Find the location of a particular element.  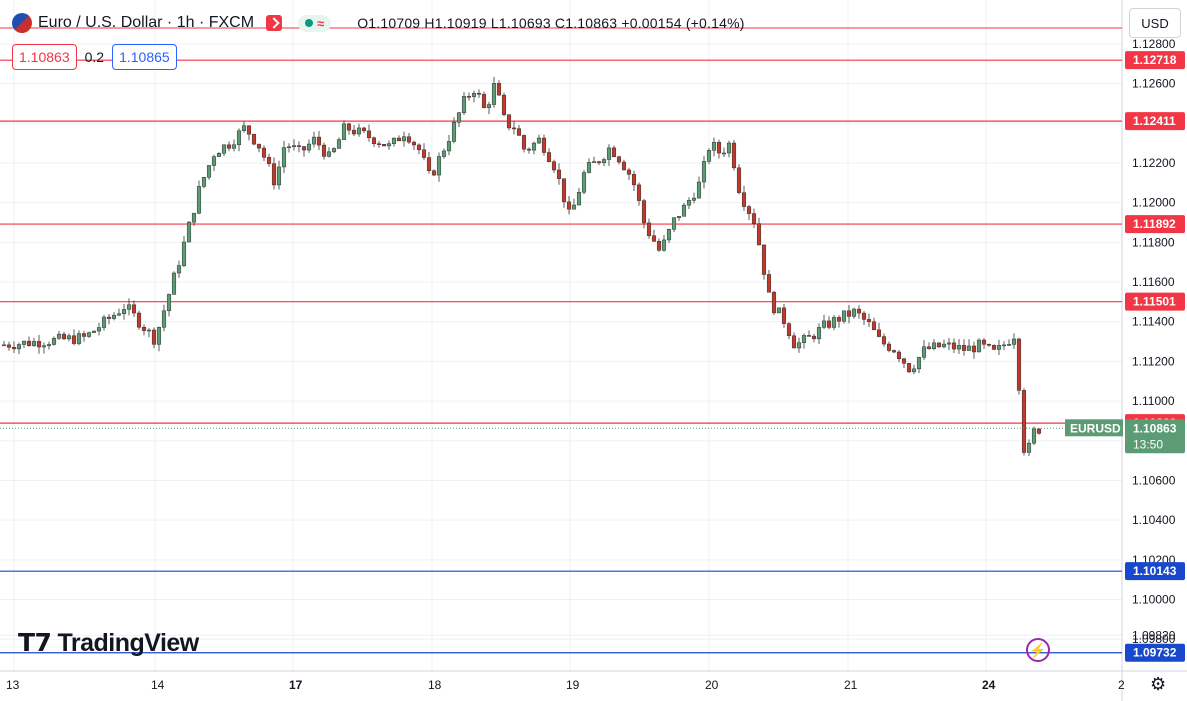

y-tick-label: 1.11200 is located at coordinates (1153, 361).